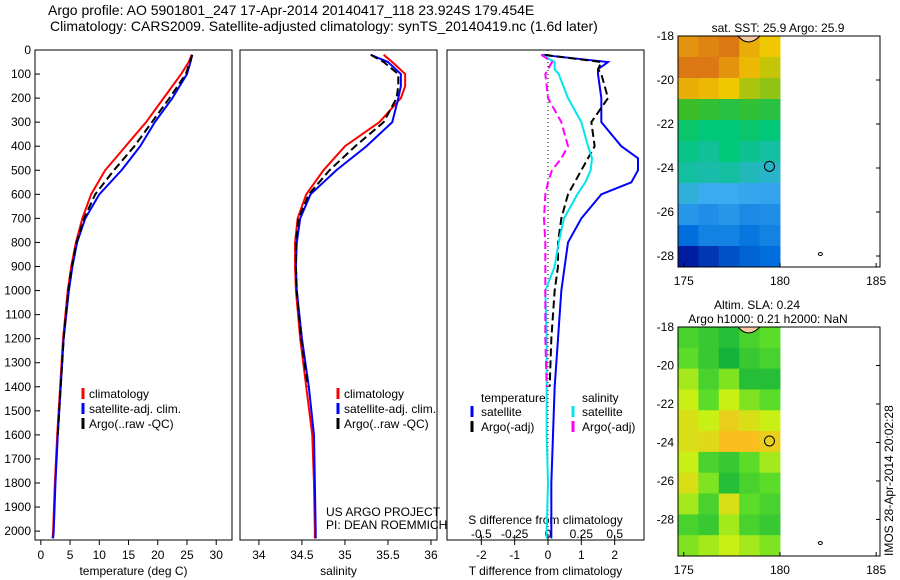  I want to click on s-tick-label: 0, so click(548, 534).